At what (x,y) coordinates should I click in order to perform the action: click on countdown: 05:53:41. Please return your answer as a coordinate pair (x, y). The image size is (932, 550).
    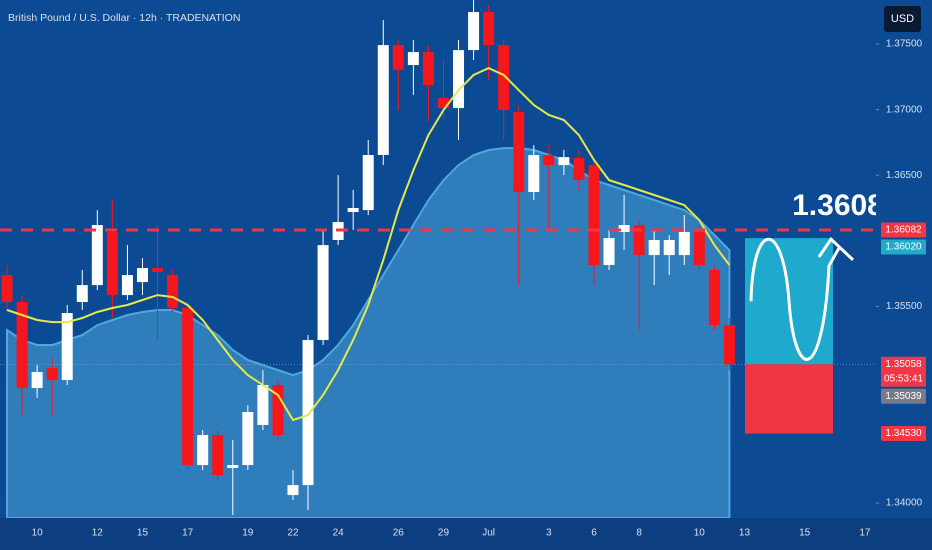
    Looking at the image, I should click on (903, 378).